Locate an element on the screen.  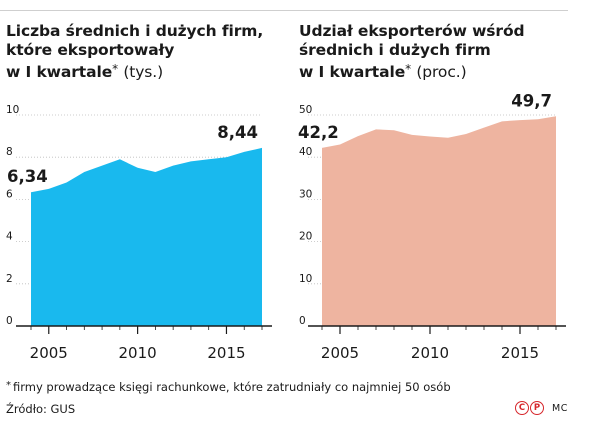
title-unit: (tys.) is located at coordinates (143, 72).